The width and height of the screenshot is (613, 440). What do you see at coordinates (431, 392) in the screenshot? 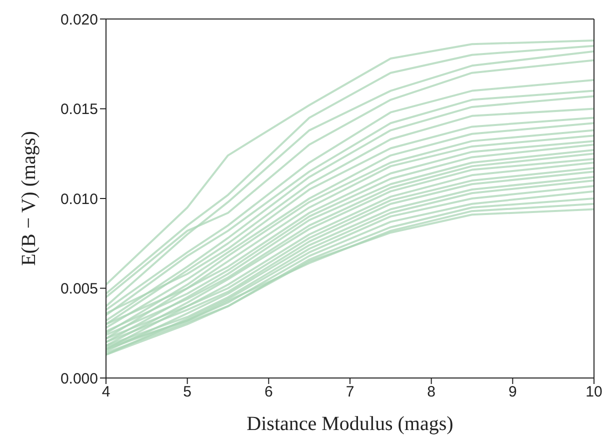
I see `x-tick-label: 8` at bounding box center [431, 392].